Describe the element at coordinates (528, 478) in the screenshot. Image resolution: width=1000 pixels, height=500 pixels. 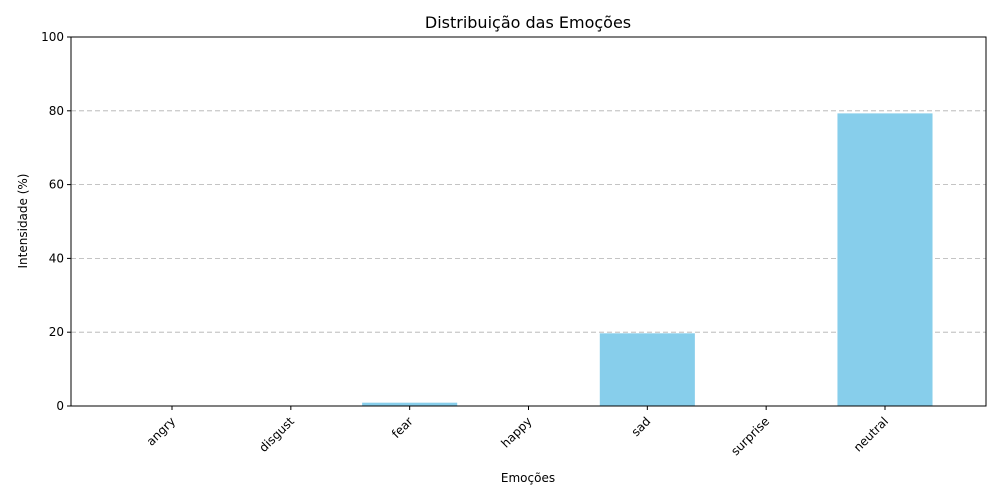
I see `x-axis-label: Emoções` at that location.